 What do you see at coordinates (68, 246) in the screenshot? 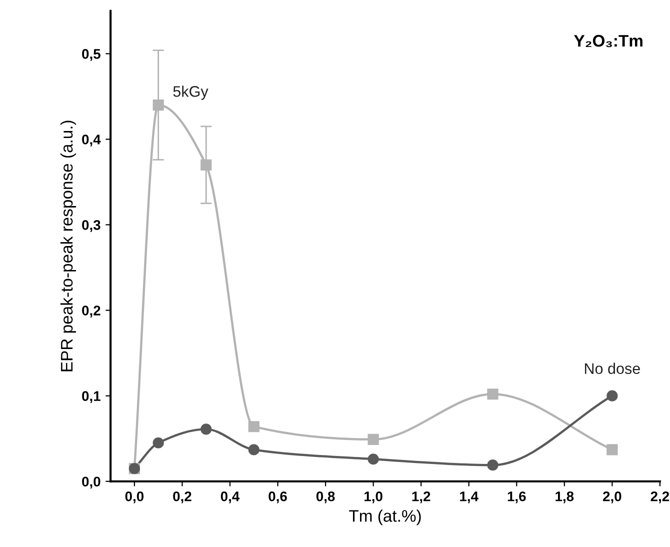
I see `y-axis-title: EPR peak-to-peak response (a.u.)` at bounding box center [68, 246].